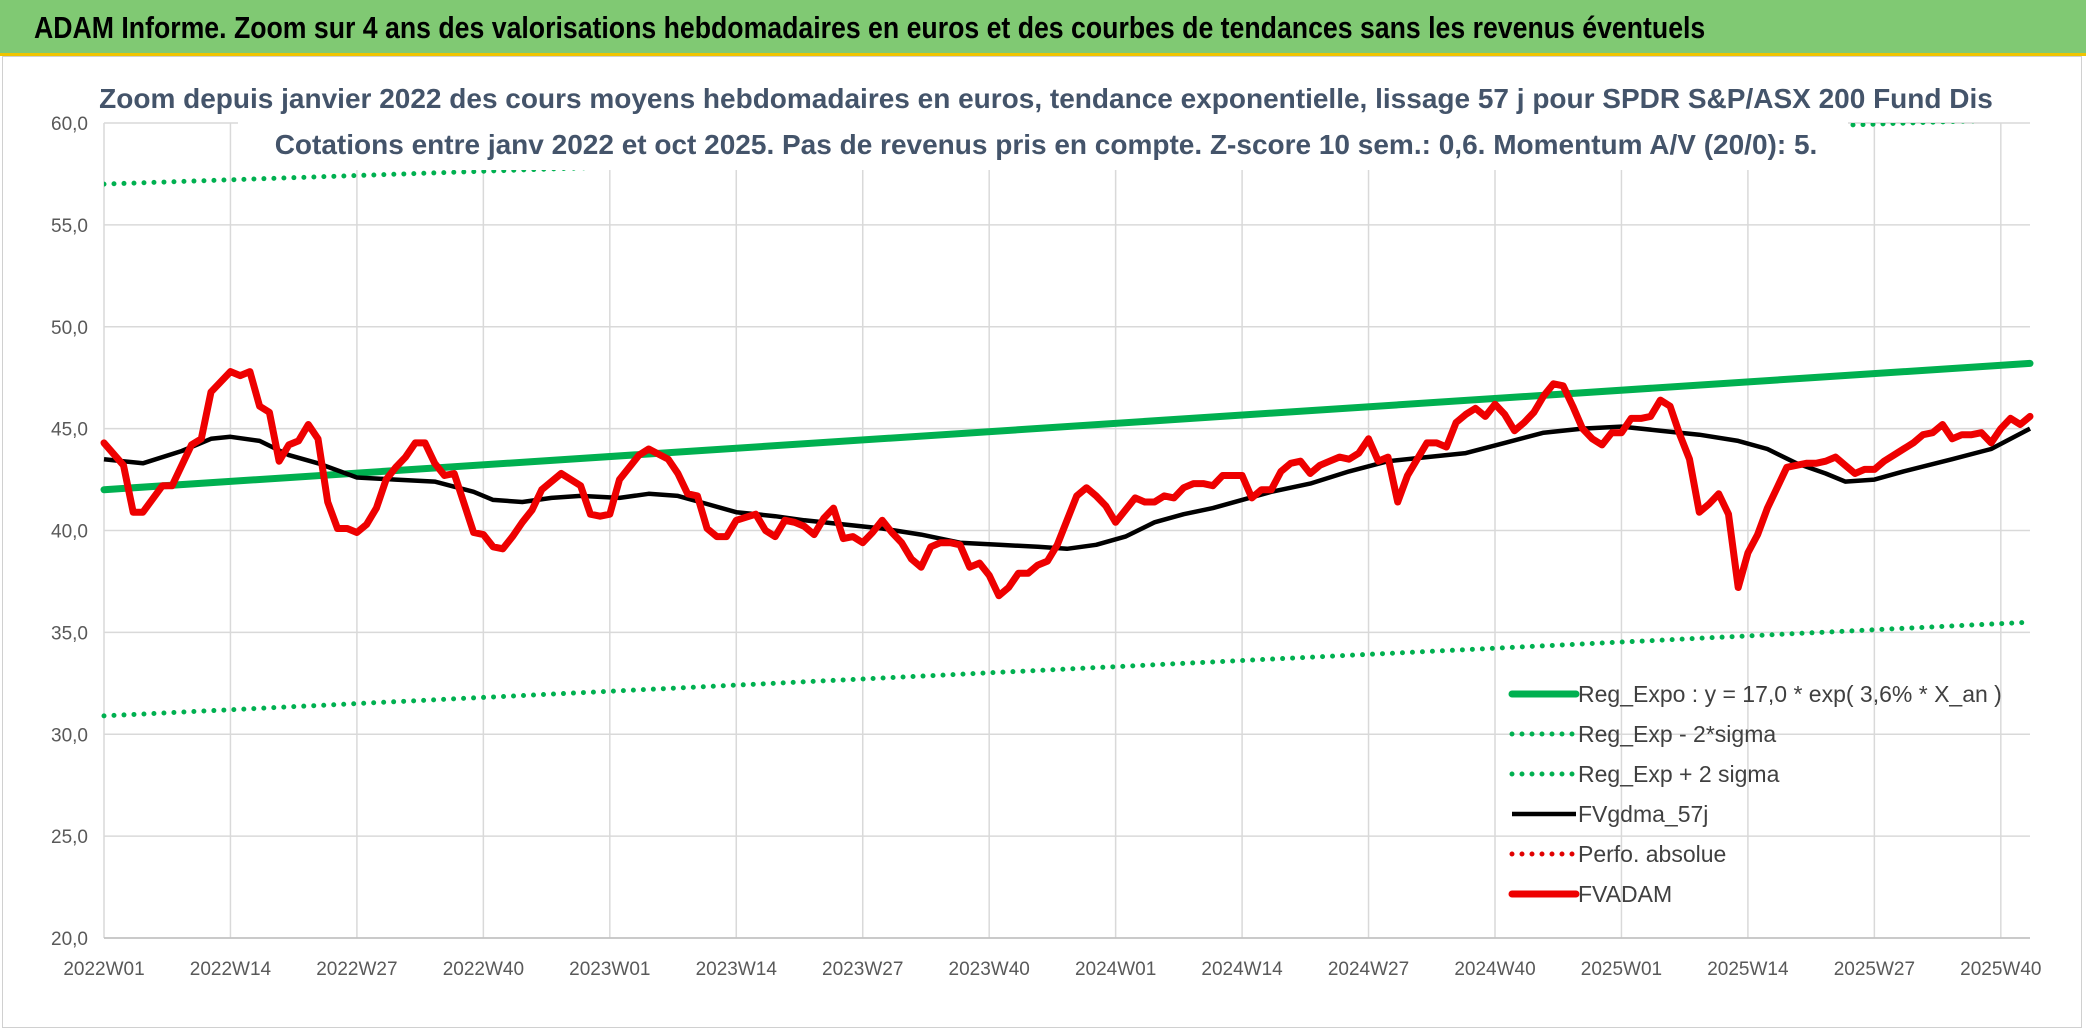  I want to click on y-tick-label: 35,0, so click(69, 633).